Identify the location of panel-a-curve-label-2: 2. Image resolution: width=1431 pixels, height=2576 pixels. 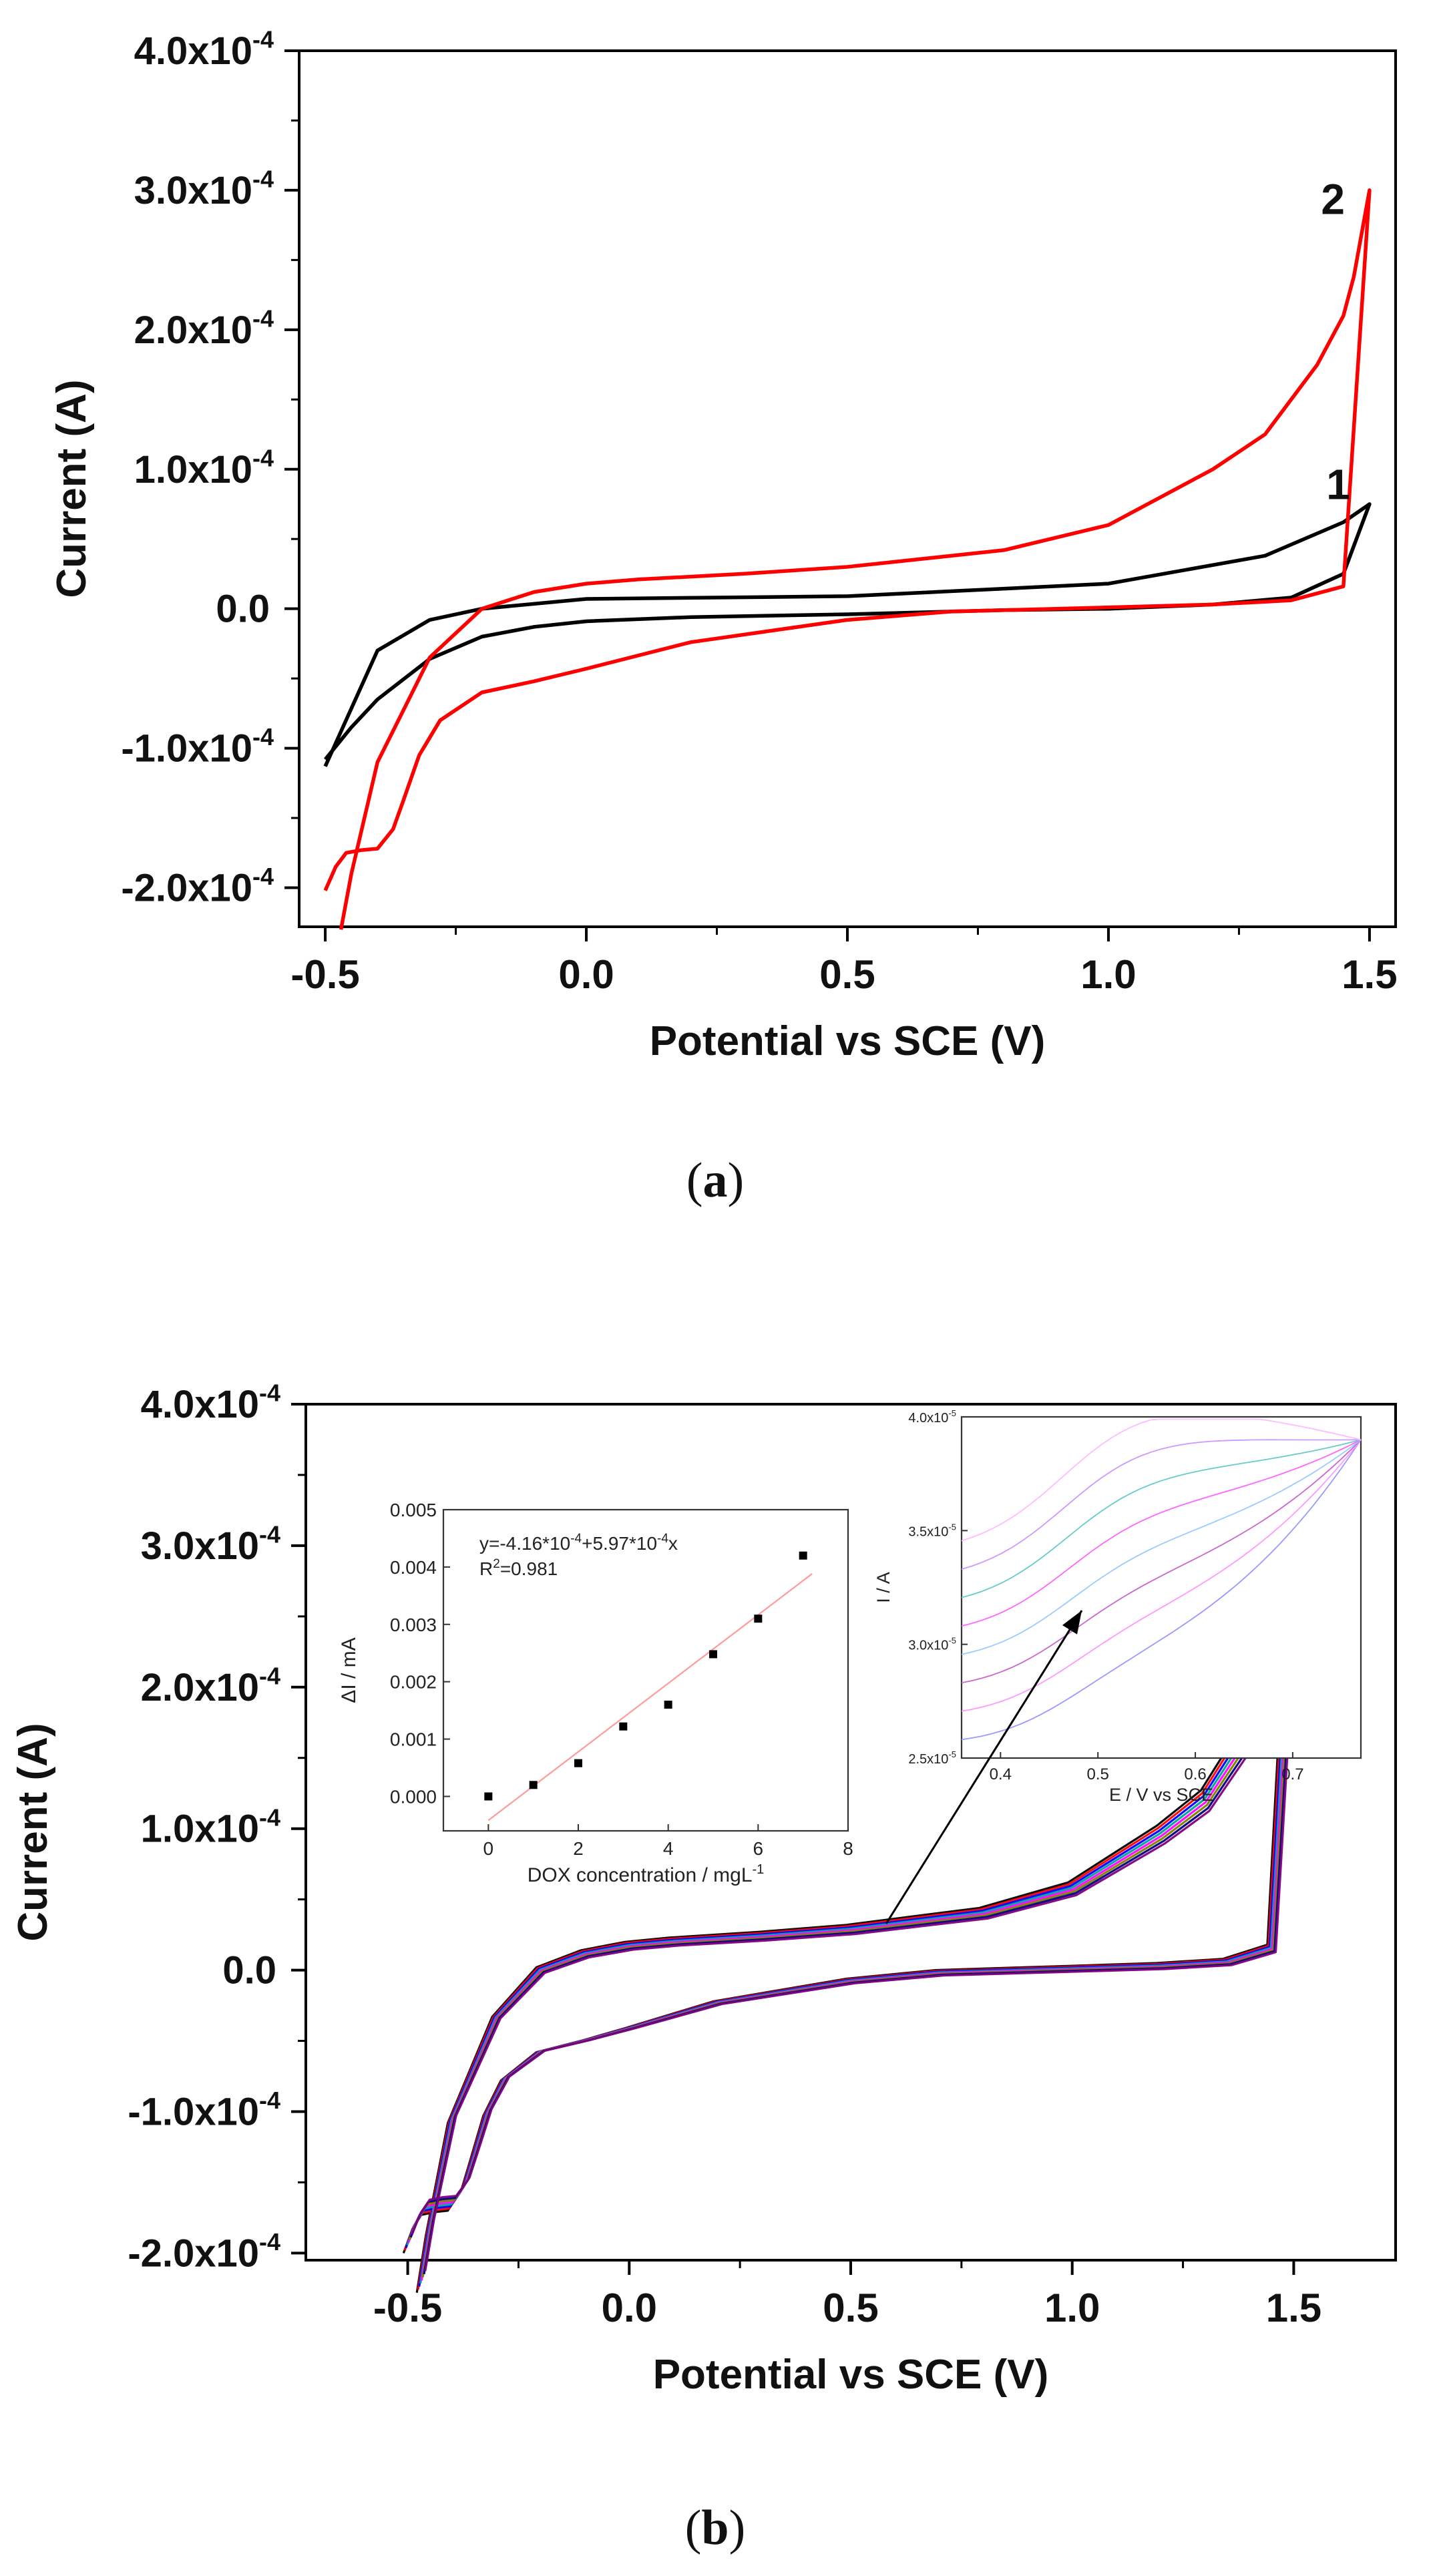
(1333, 199).